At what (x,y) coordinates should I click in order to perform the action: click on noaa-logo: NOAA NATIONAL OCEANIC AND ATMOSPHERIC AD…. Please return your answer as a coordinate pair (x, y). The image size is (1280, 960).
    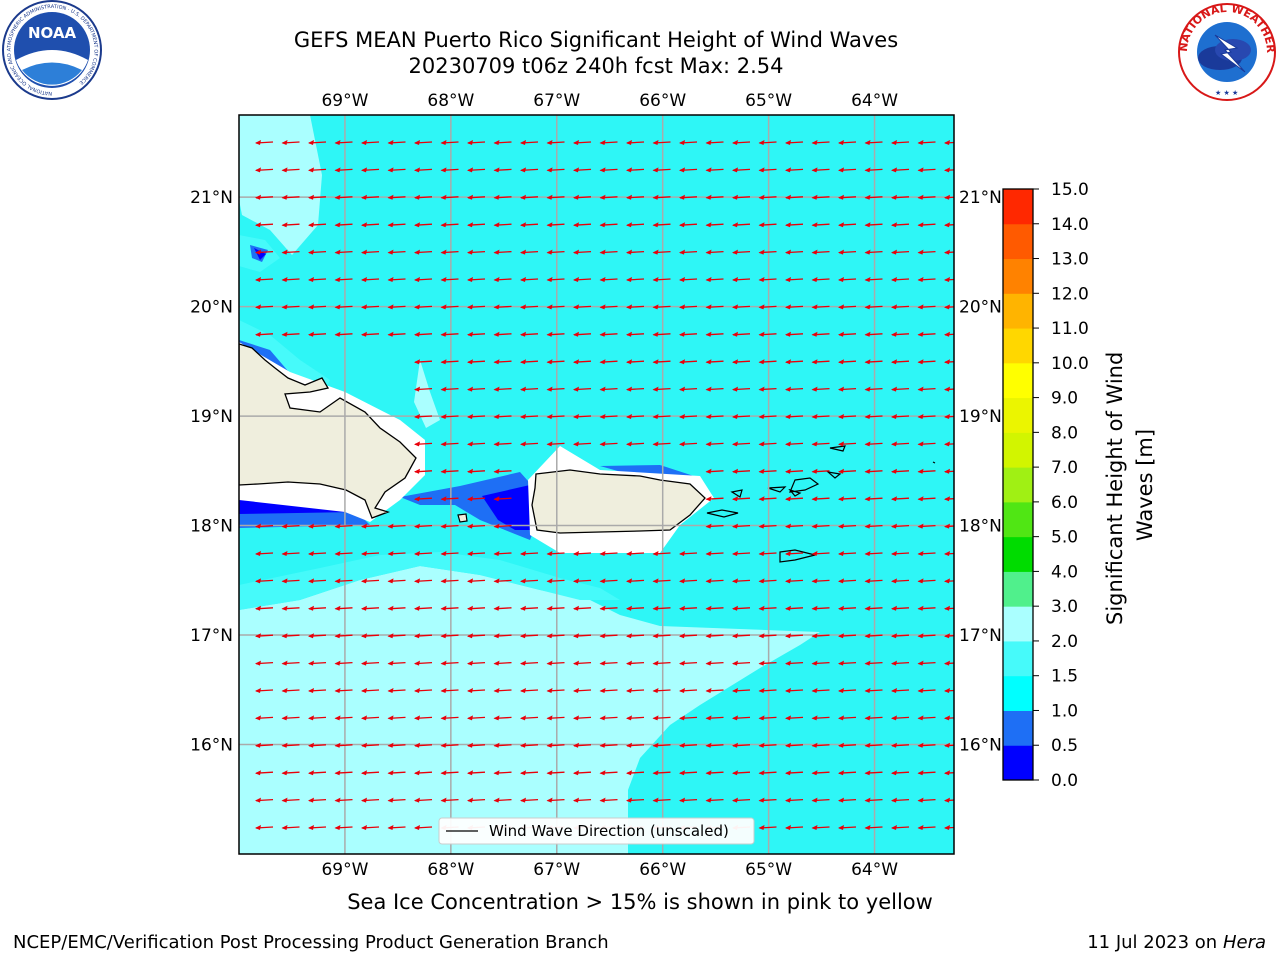
    Looking at the image, I should click on (52, 50).